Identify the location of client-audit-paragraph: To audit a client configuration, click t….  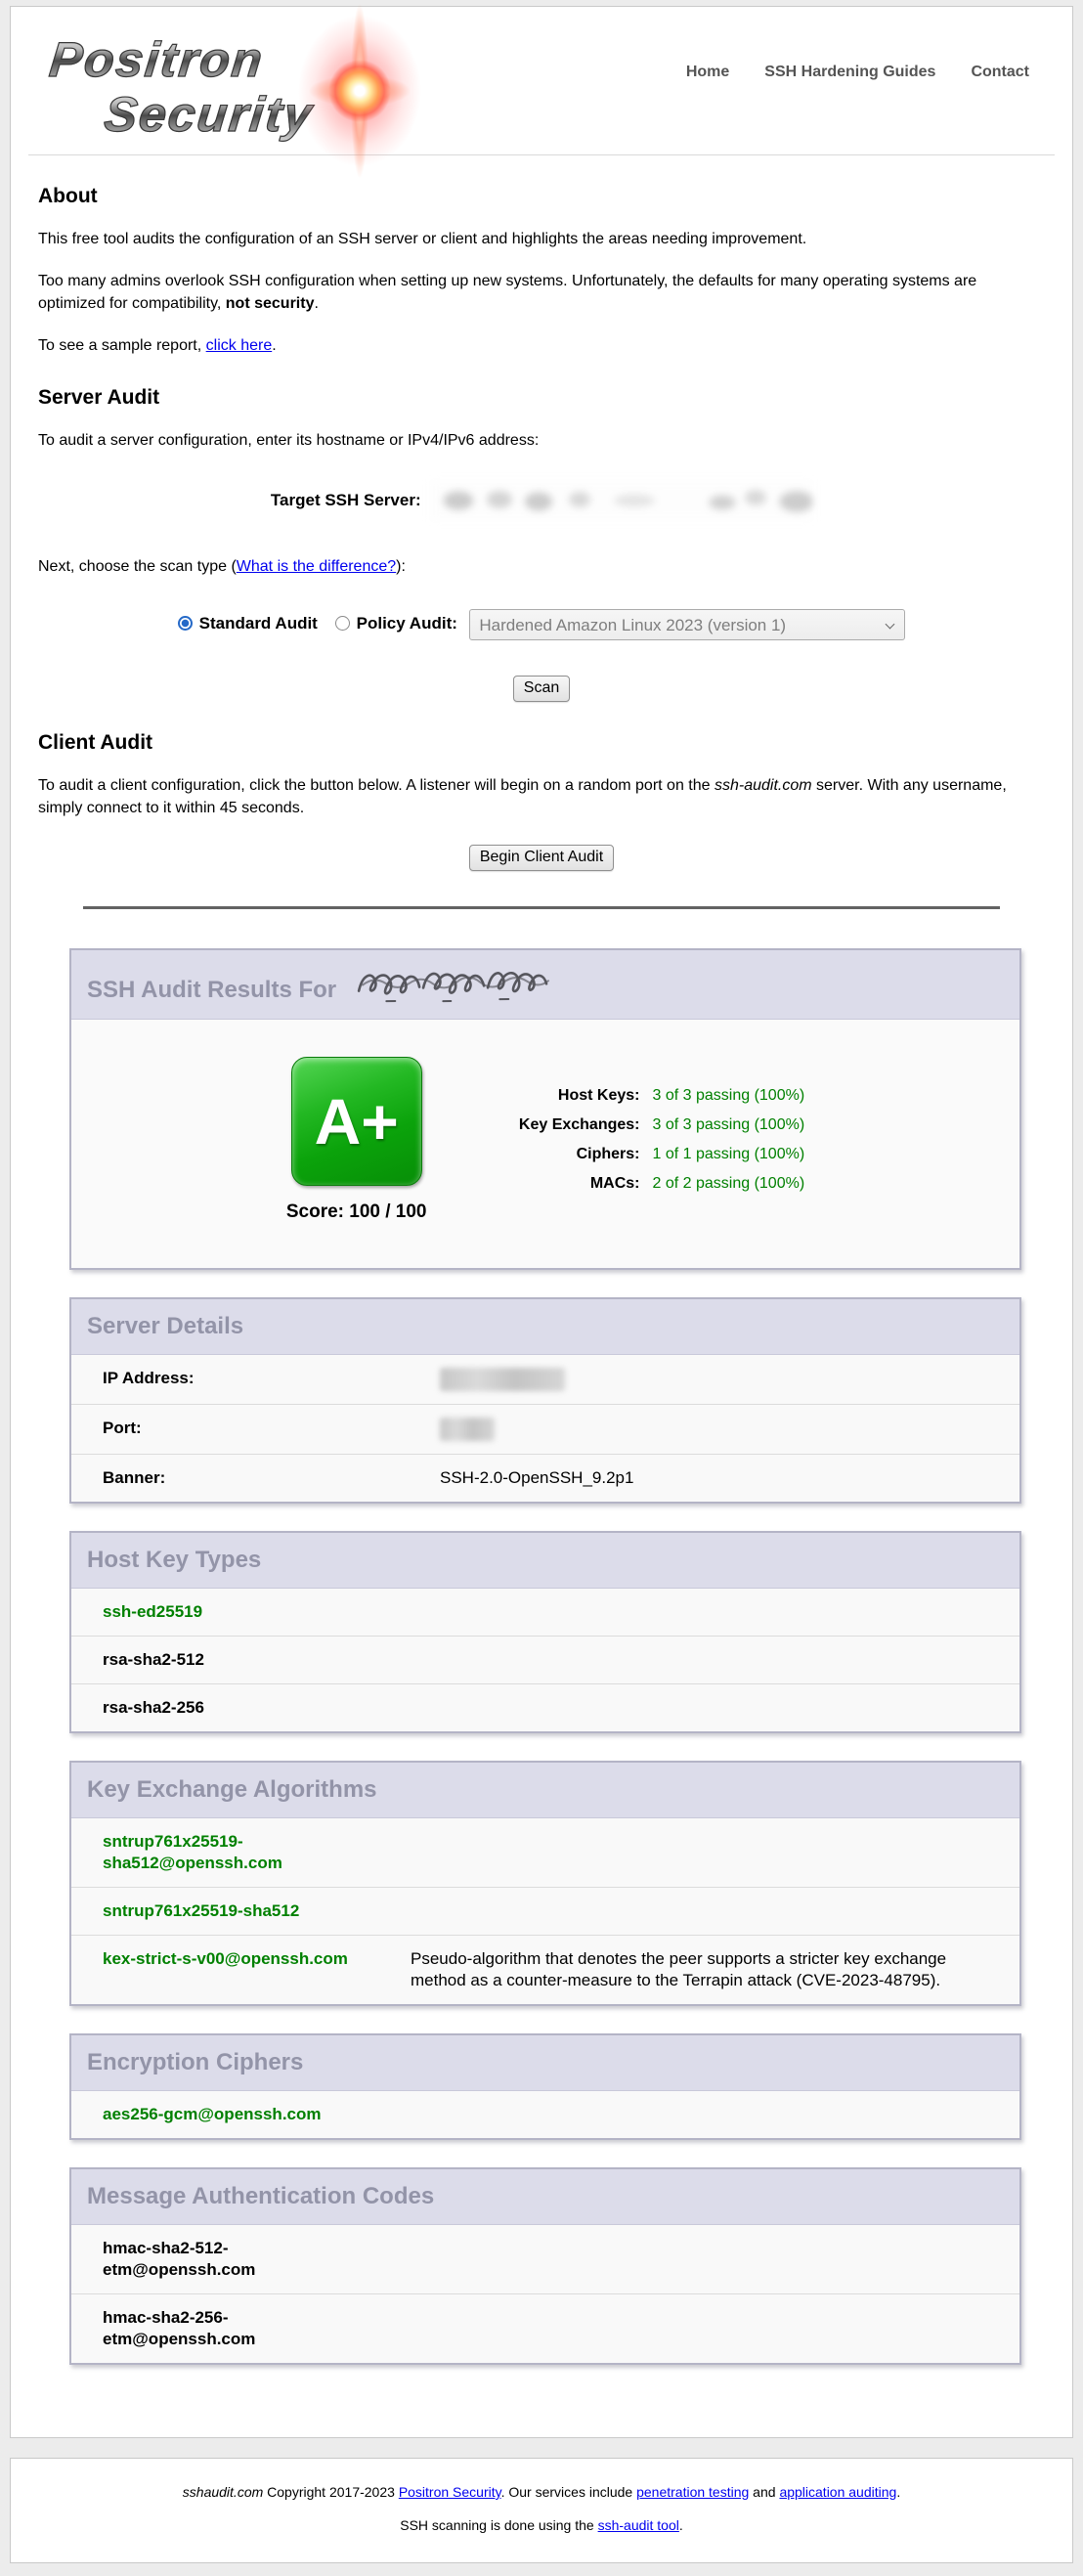
(522, 796).